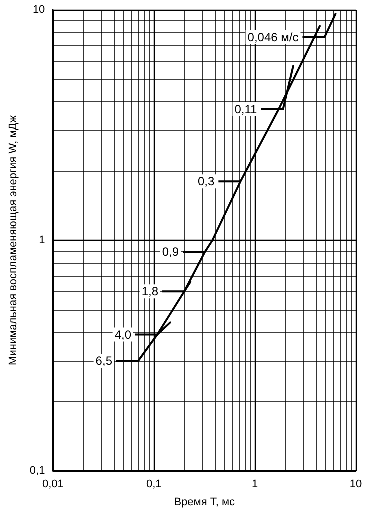 This screenshot has width=368, height=513. I want to click on y-tick-label: 10, so click(39, 10).